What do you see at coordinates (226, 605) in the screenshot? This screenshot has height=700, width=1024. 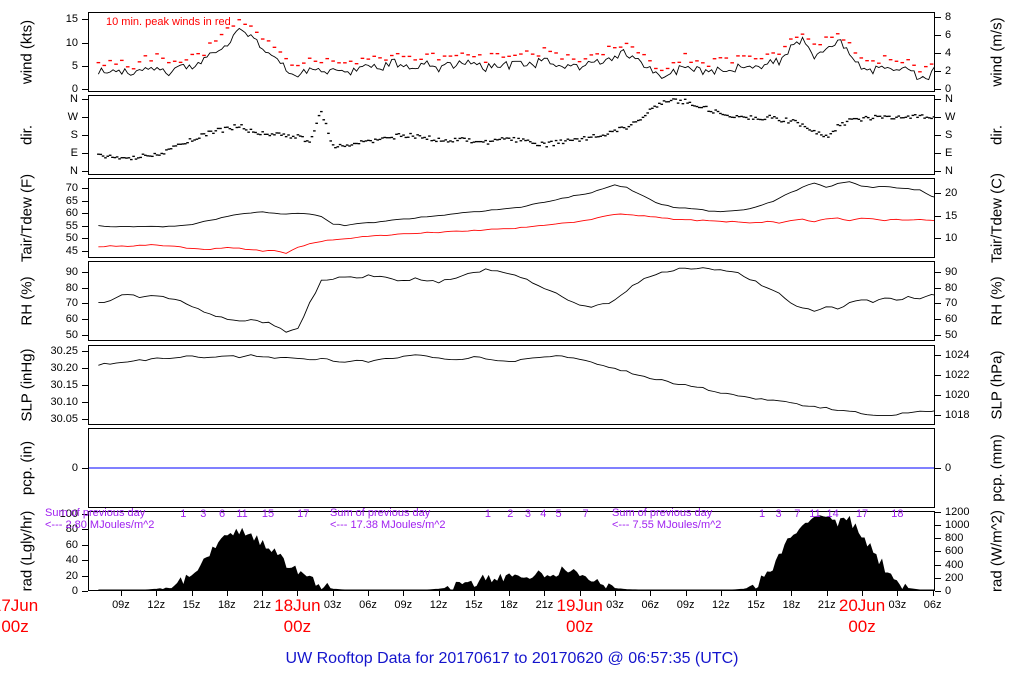 I see `time-tick-label: 18z` at bounding box center [226, 605].